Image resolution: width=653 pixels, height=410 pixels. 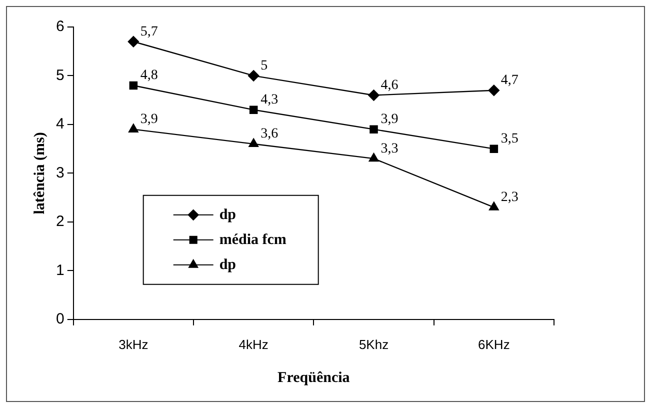 I want to click on data-label: 3,5, so click(x=509, y=139).